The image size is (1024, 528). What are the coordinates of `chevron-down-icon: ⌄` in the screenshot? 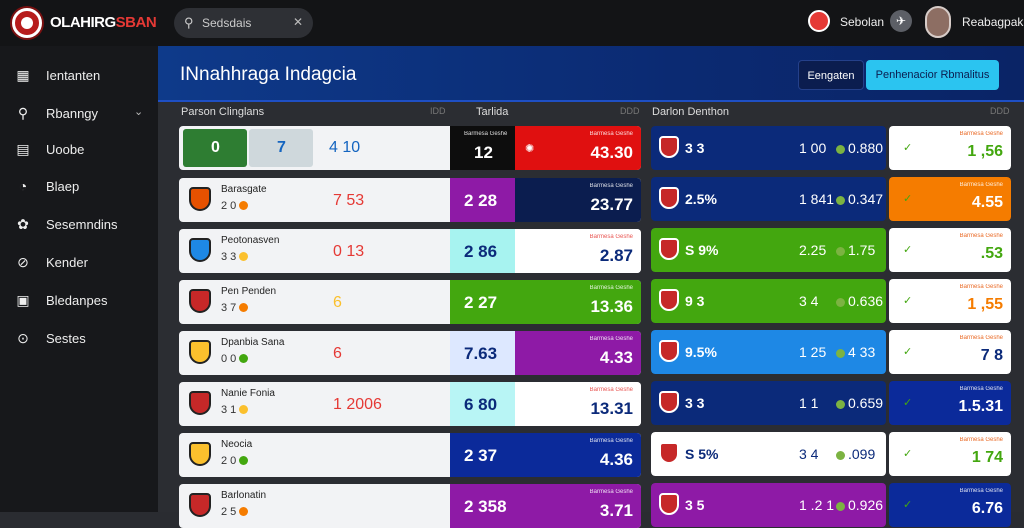 It's located at (139, 112).